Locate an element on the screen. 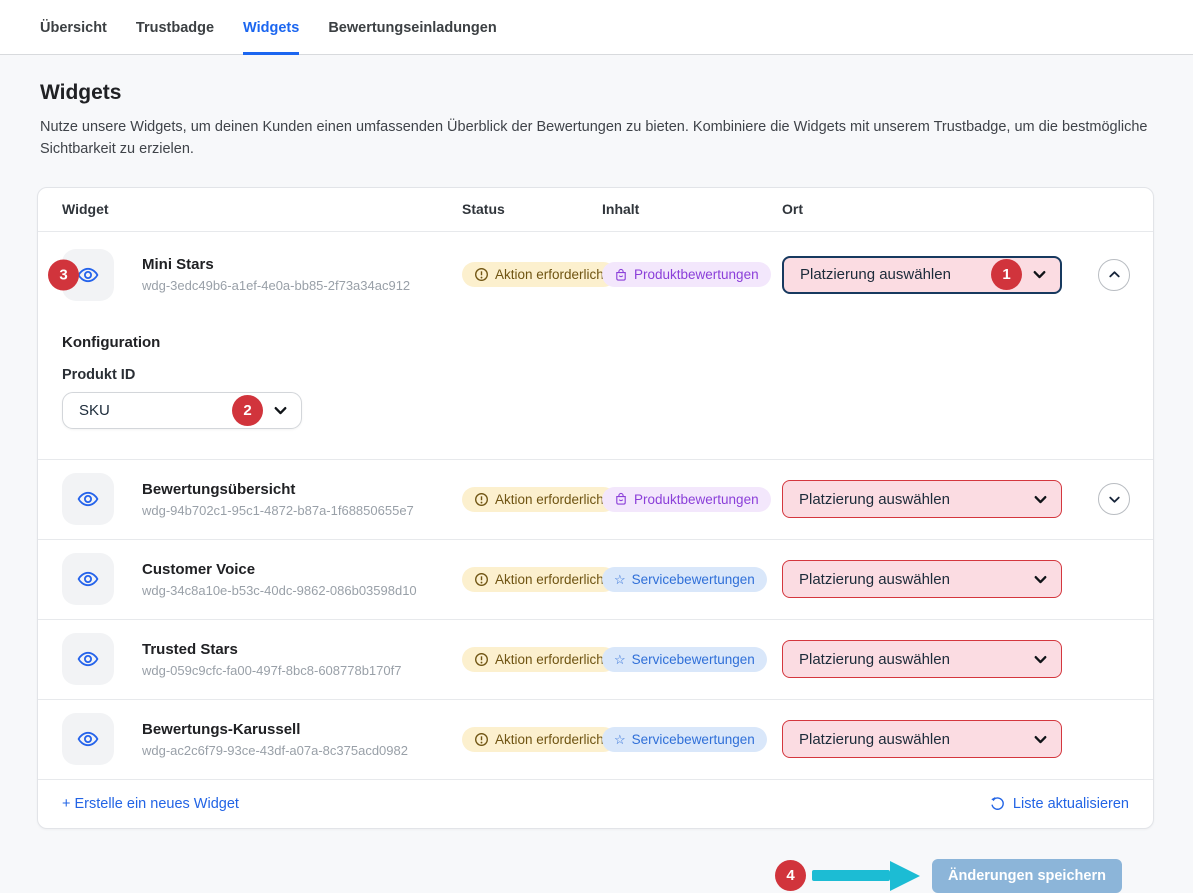  tab-trustbadge: Trustbadge is located at coordinates (175, 28).